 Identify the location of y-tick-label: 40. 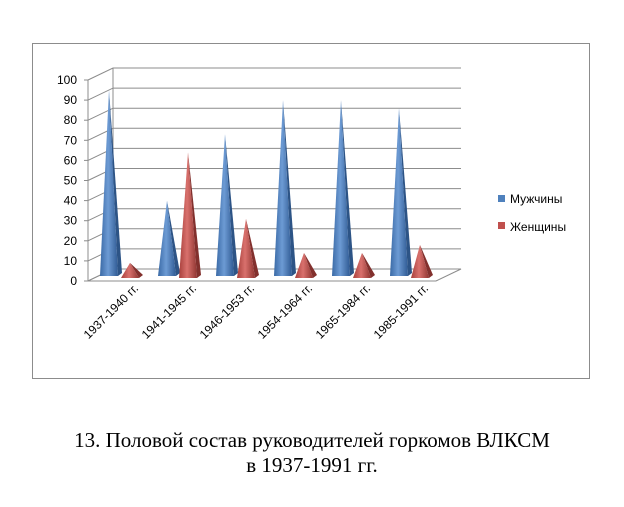
(71, 201).